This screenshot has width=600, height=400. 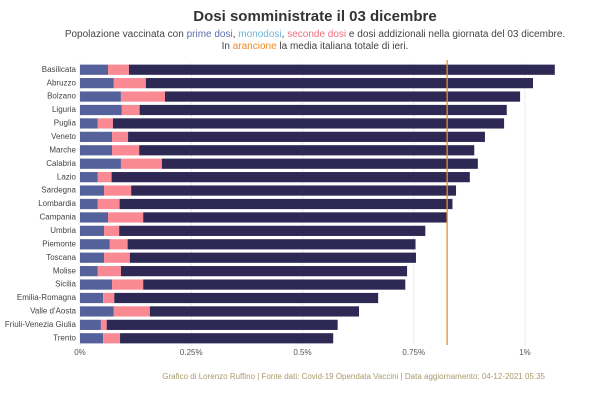 What do you see at coordinates (58, 217) in the screenshot?
I see `y-tick-label: Campania` at bounding box center [58, 217].